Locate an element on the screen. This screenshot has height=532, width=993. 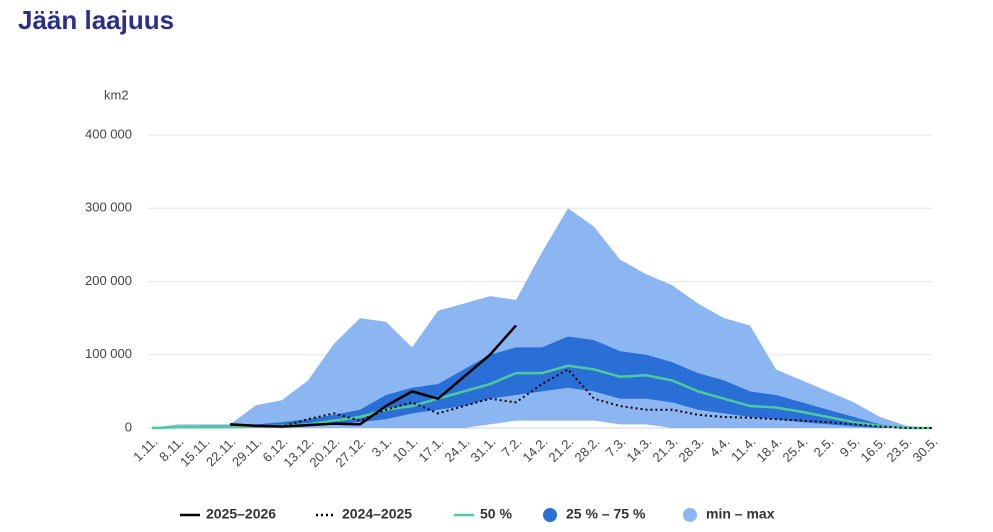
x-tick-label: 16.5. is located at coordinates (872, 449).